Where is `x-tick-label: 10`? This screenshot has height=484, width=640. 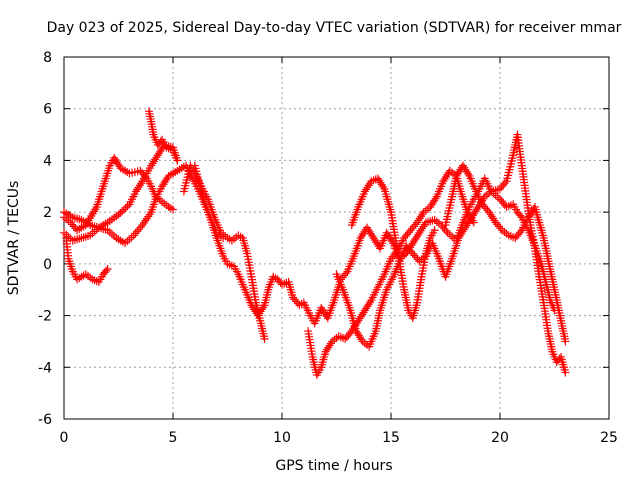
x-tick-label: 10 is located at coordinates (282, 438).